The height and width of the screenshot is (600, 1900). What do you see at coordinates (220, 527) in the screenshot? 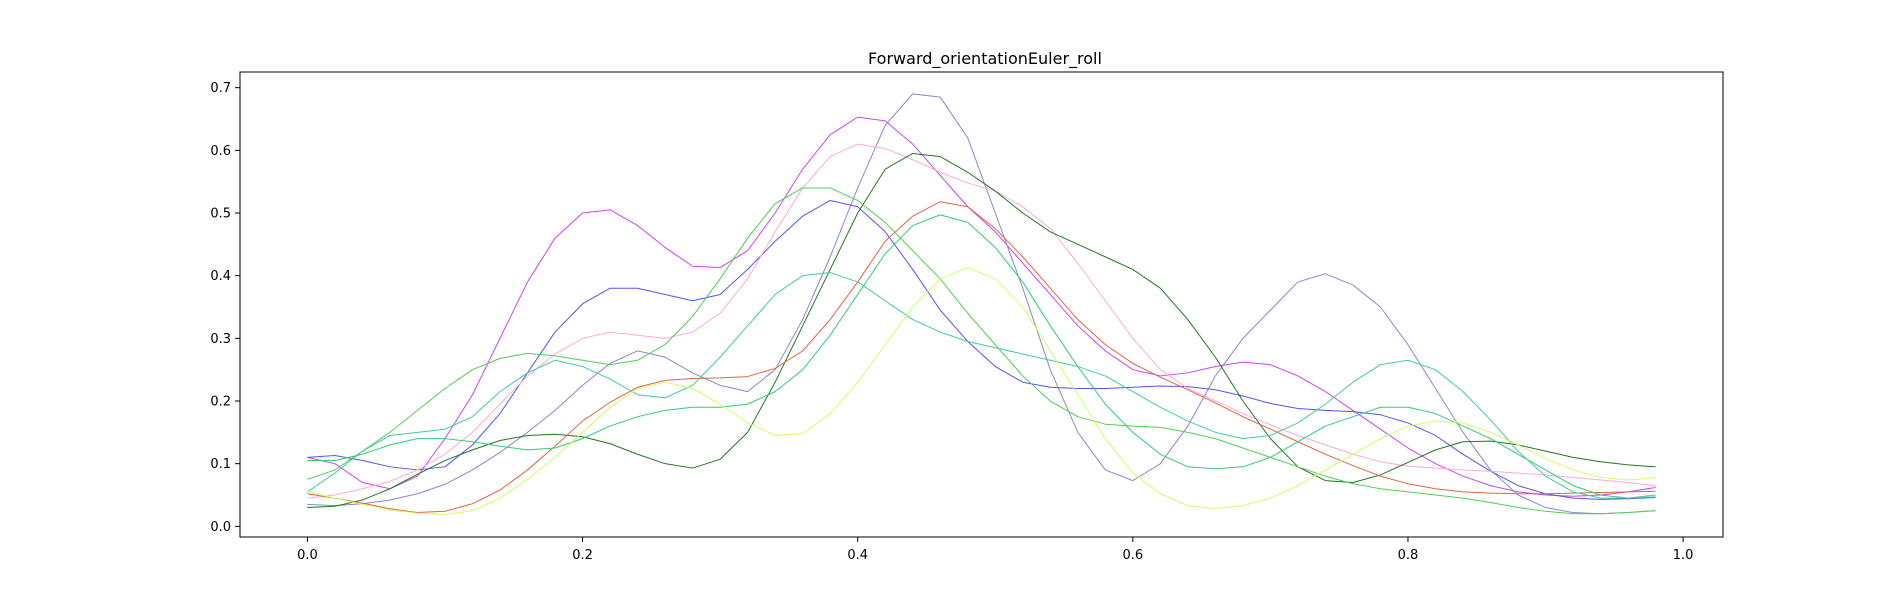
I see `y-tick-label: 0.0` at bounding box center [220, 527].